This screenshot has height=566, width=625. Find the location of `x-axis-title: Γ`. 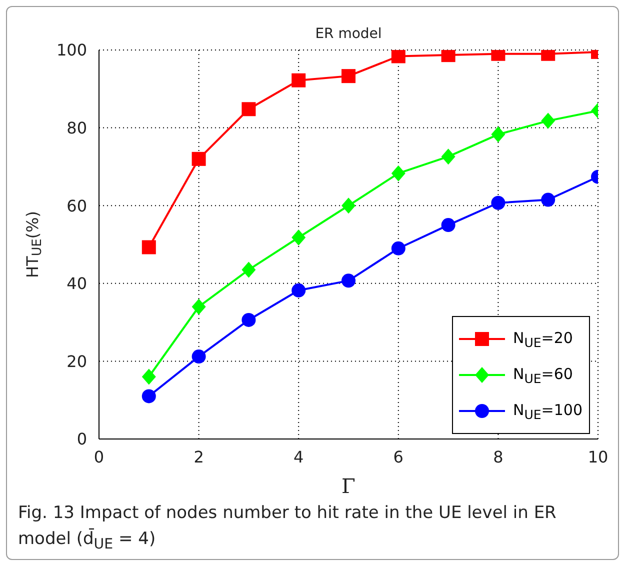

x-axis-title: Γ is located at coordinates (349, 486).